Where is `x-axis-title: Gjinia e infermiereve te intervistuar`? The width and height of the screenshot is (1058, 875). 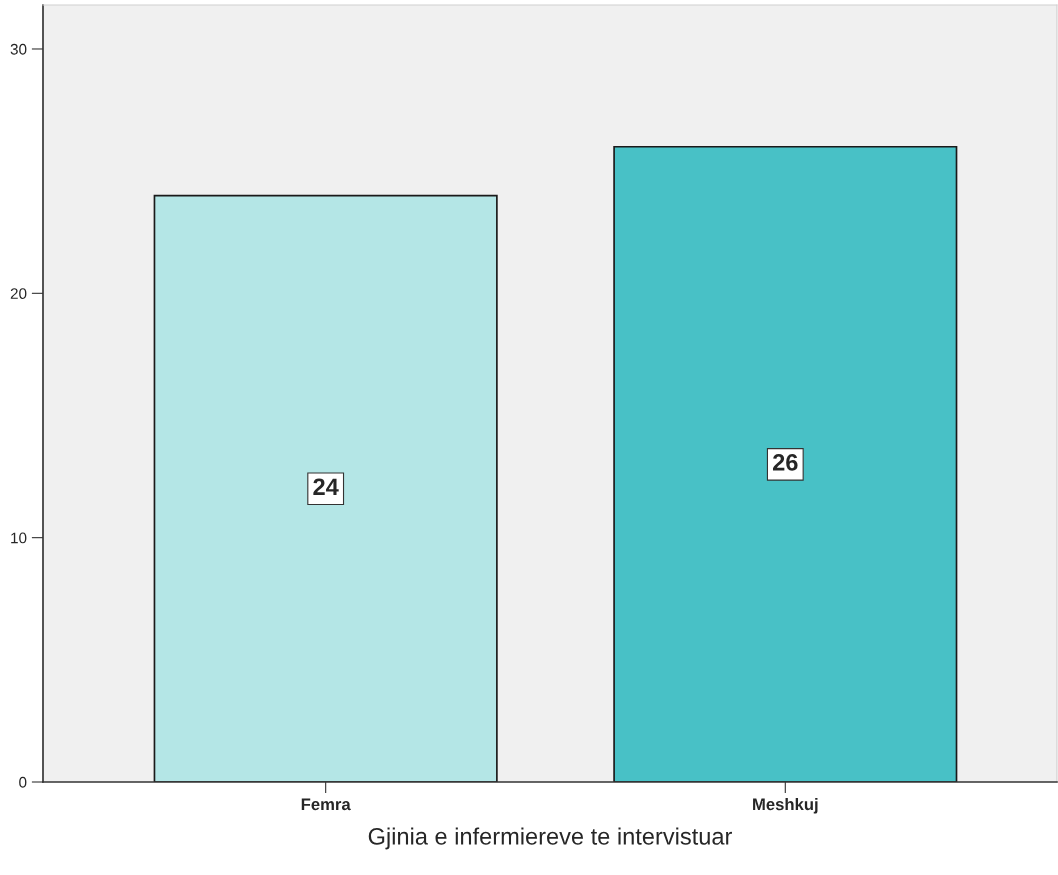
x-axis-title: Gjinia e infermiereve te intervistuar is located at coordinates (550, 838).